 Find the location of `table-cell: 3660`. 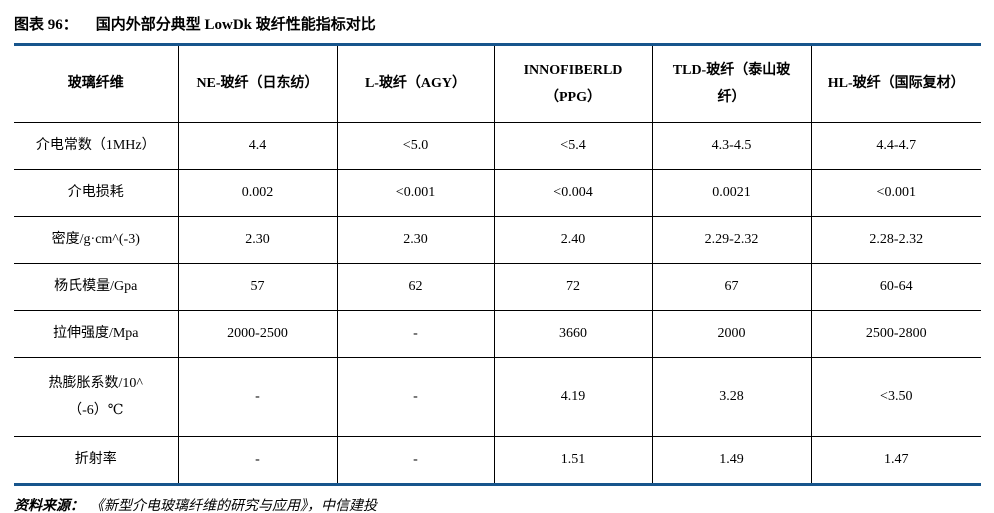

table-cell: 3660 is located at coordinates (573, 334).